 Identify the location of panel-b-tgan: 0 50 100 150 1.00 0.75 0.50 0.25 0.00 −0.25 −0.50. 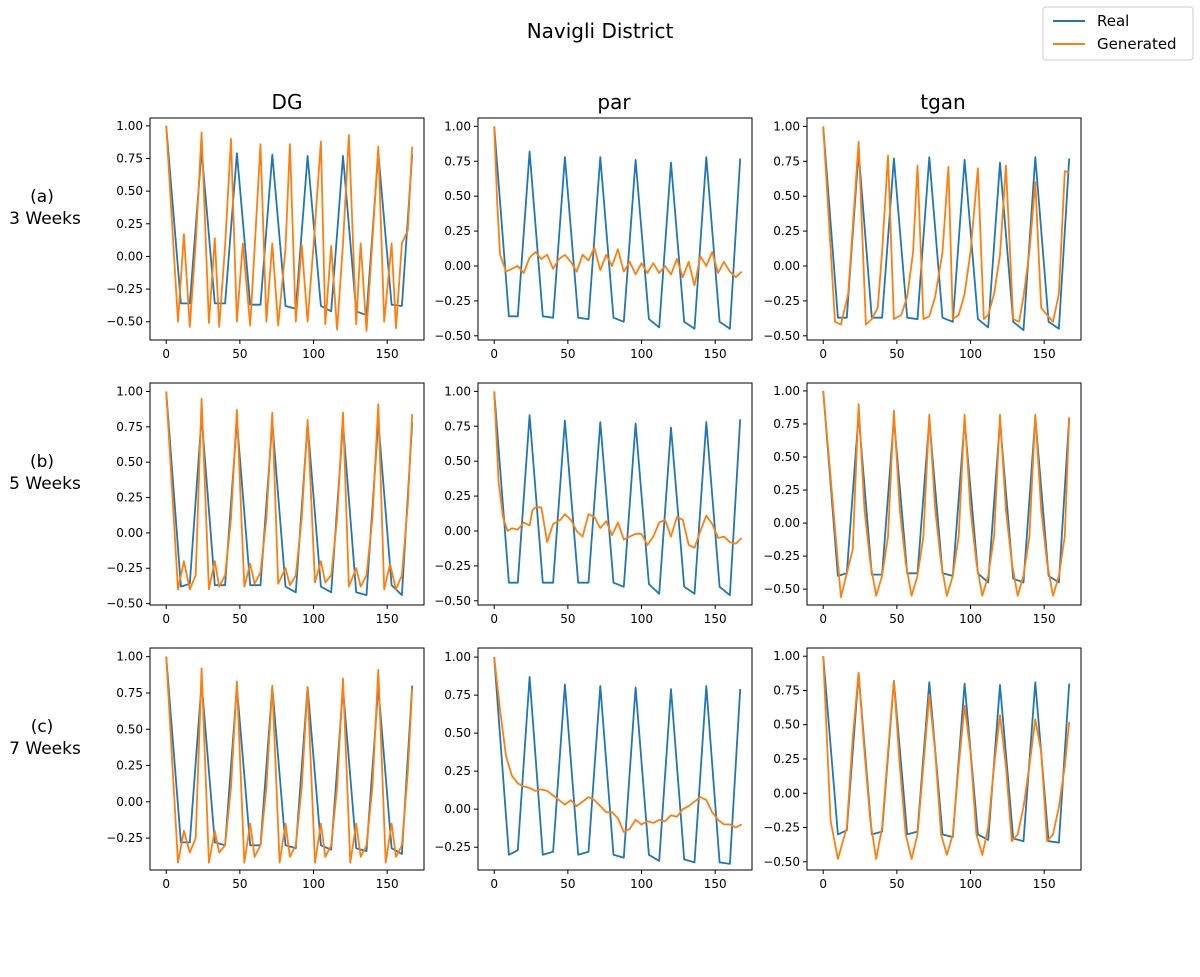
(922, 504).